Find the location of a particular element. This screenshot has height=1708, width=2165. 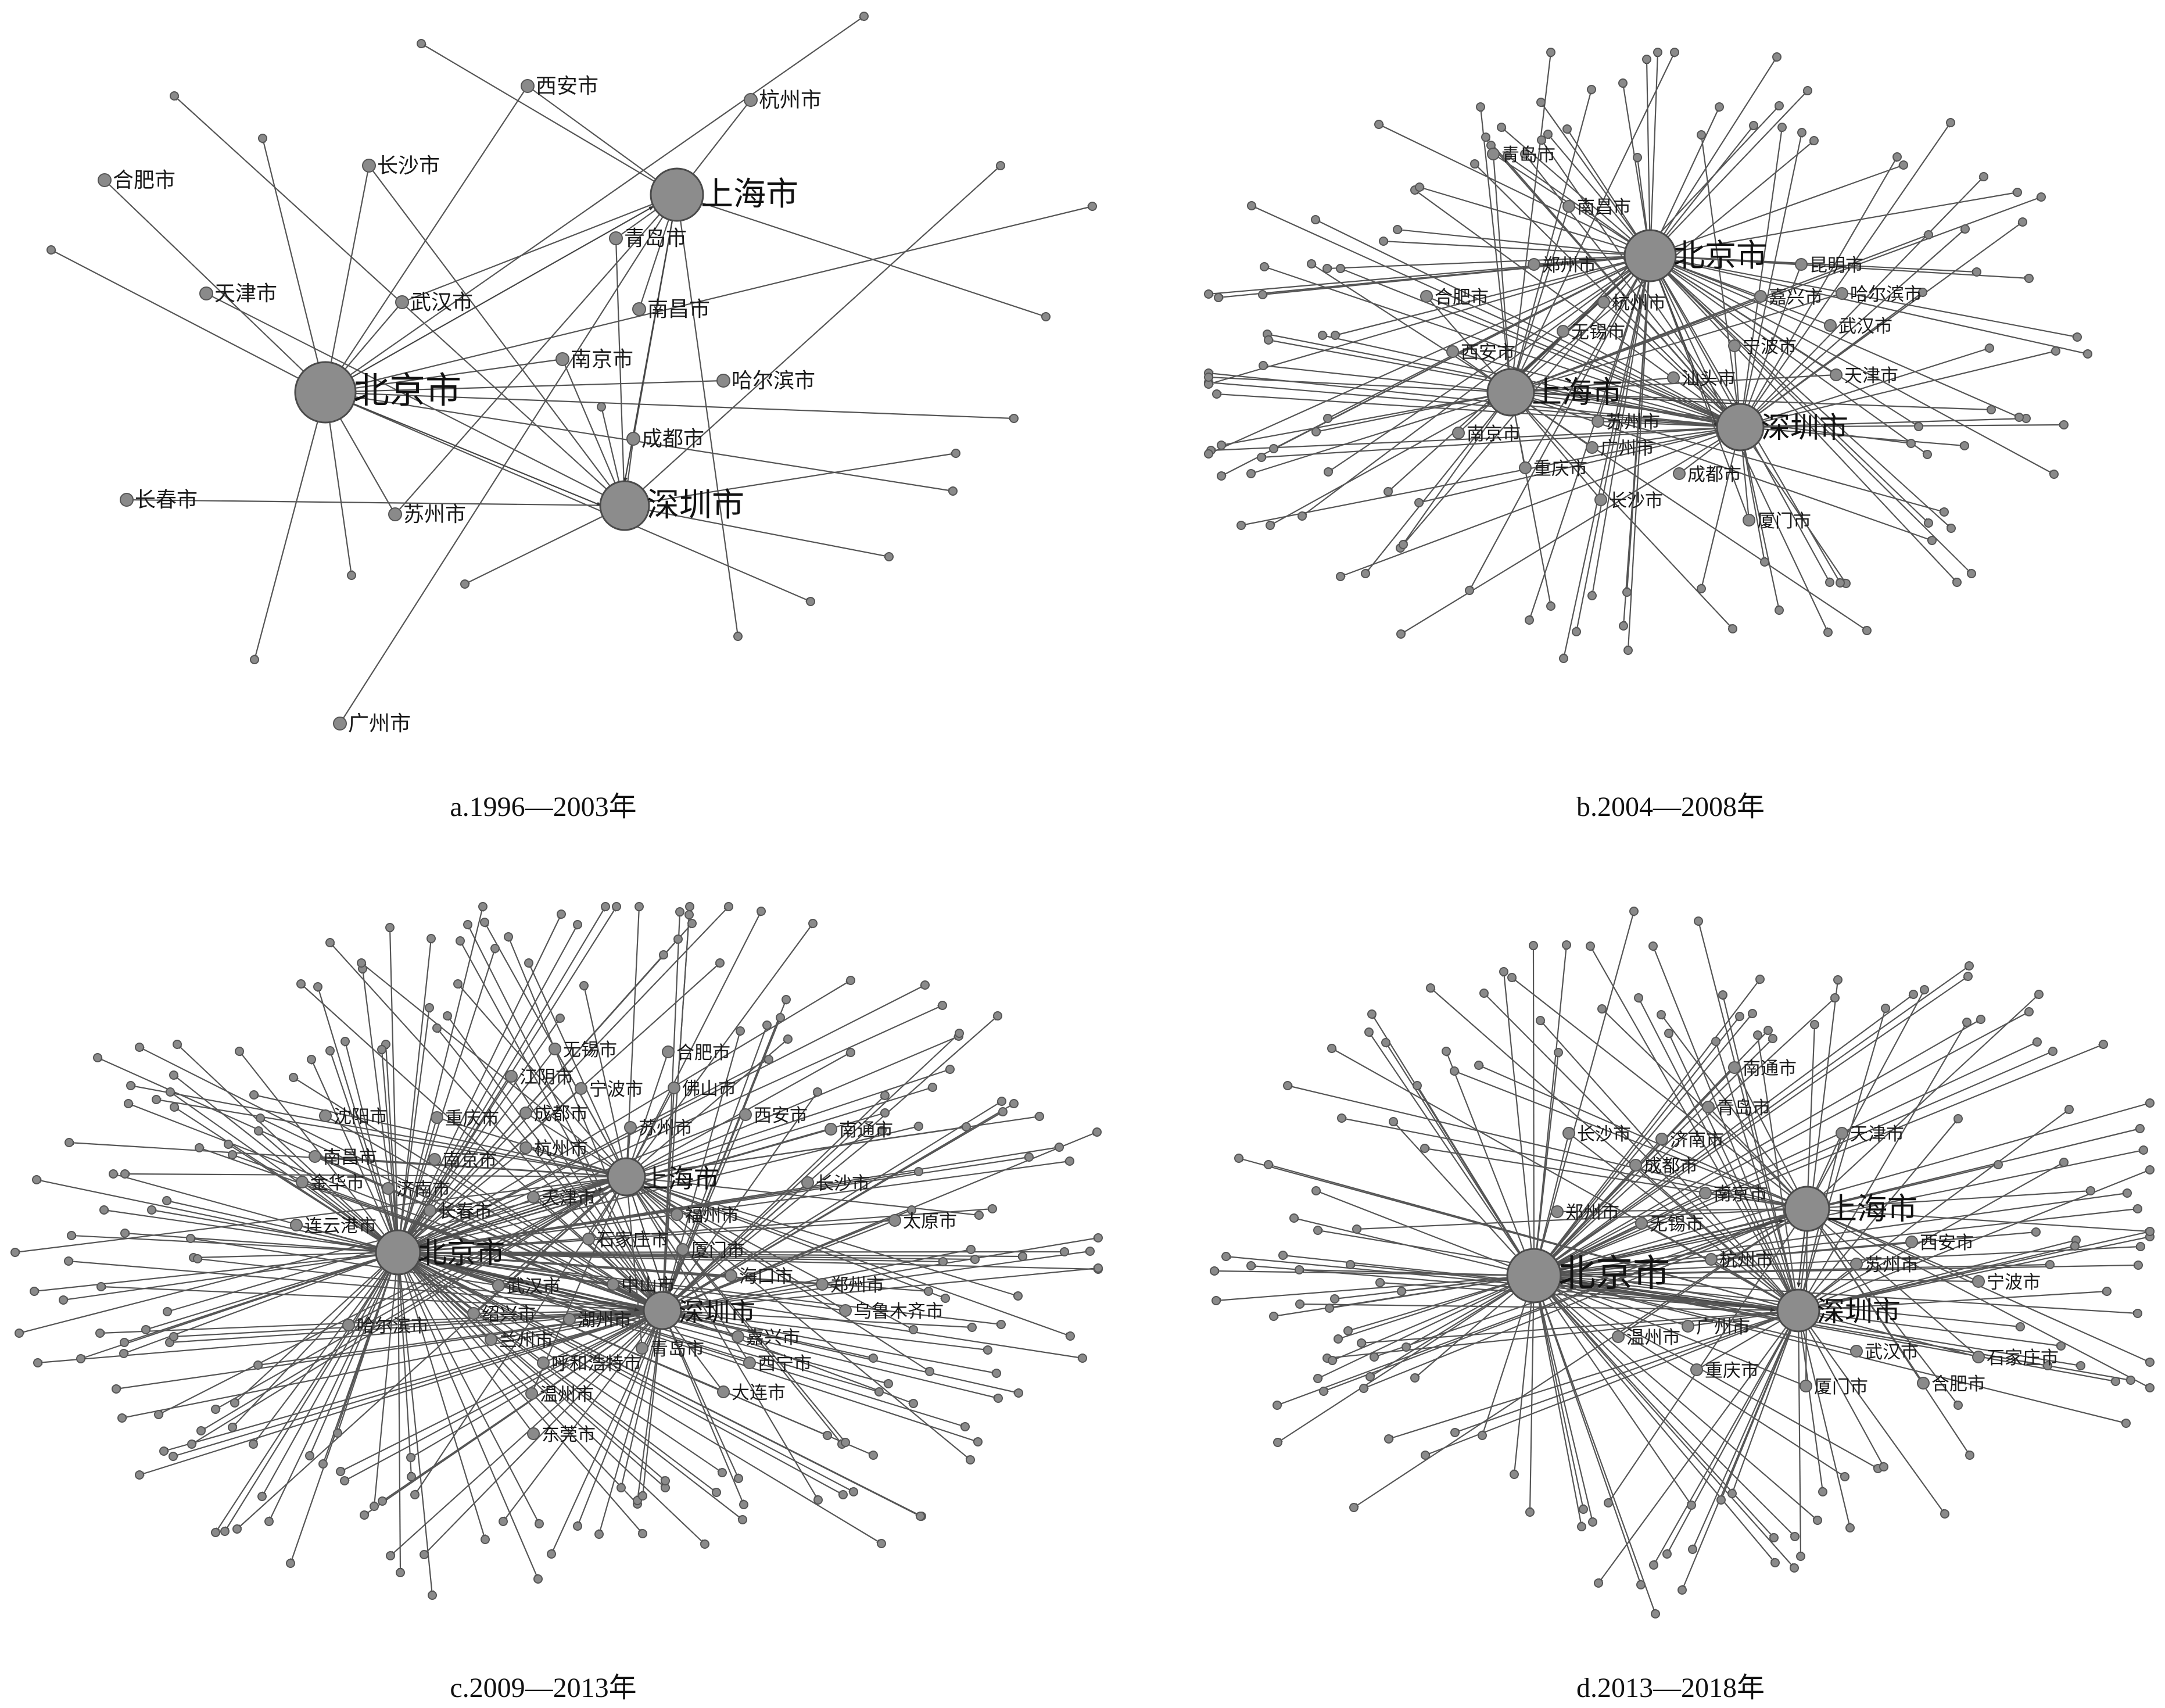

city-label: 天津市 is located at coordinates (1871, 376).